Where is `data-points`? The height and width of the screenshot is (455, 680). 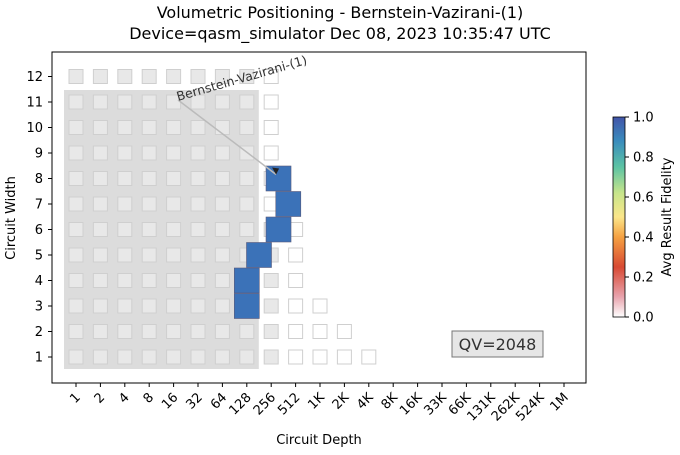
data-points is located at coordinates (268, 242).